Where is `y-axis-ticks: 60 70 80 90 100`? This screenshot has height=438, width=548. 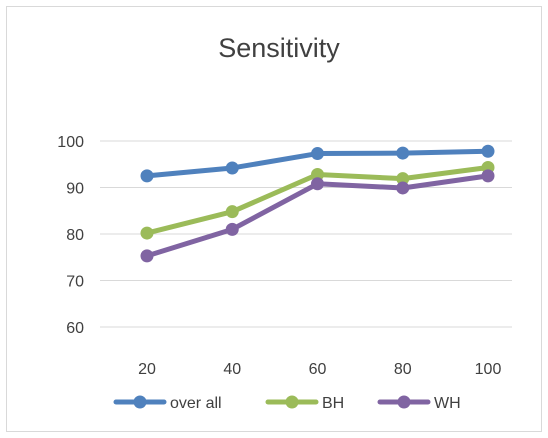
y-axis-ticks: 60 70 80 90 100 is located at coordinates (70, 235).